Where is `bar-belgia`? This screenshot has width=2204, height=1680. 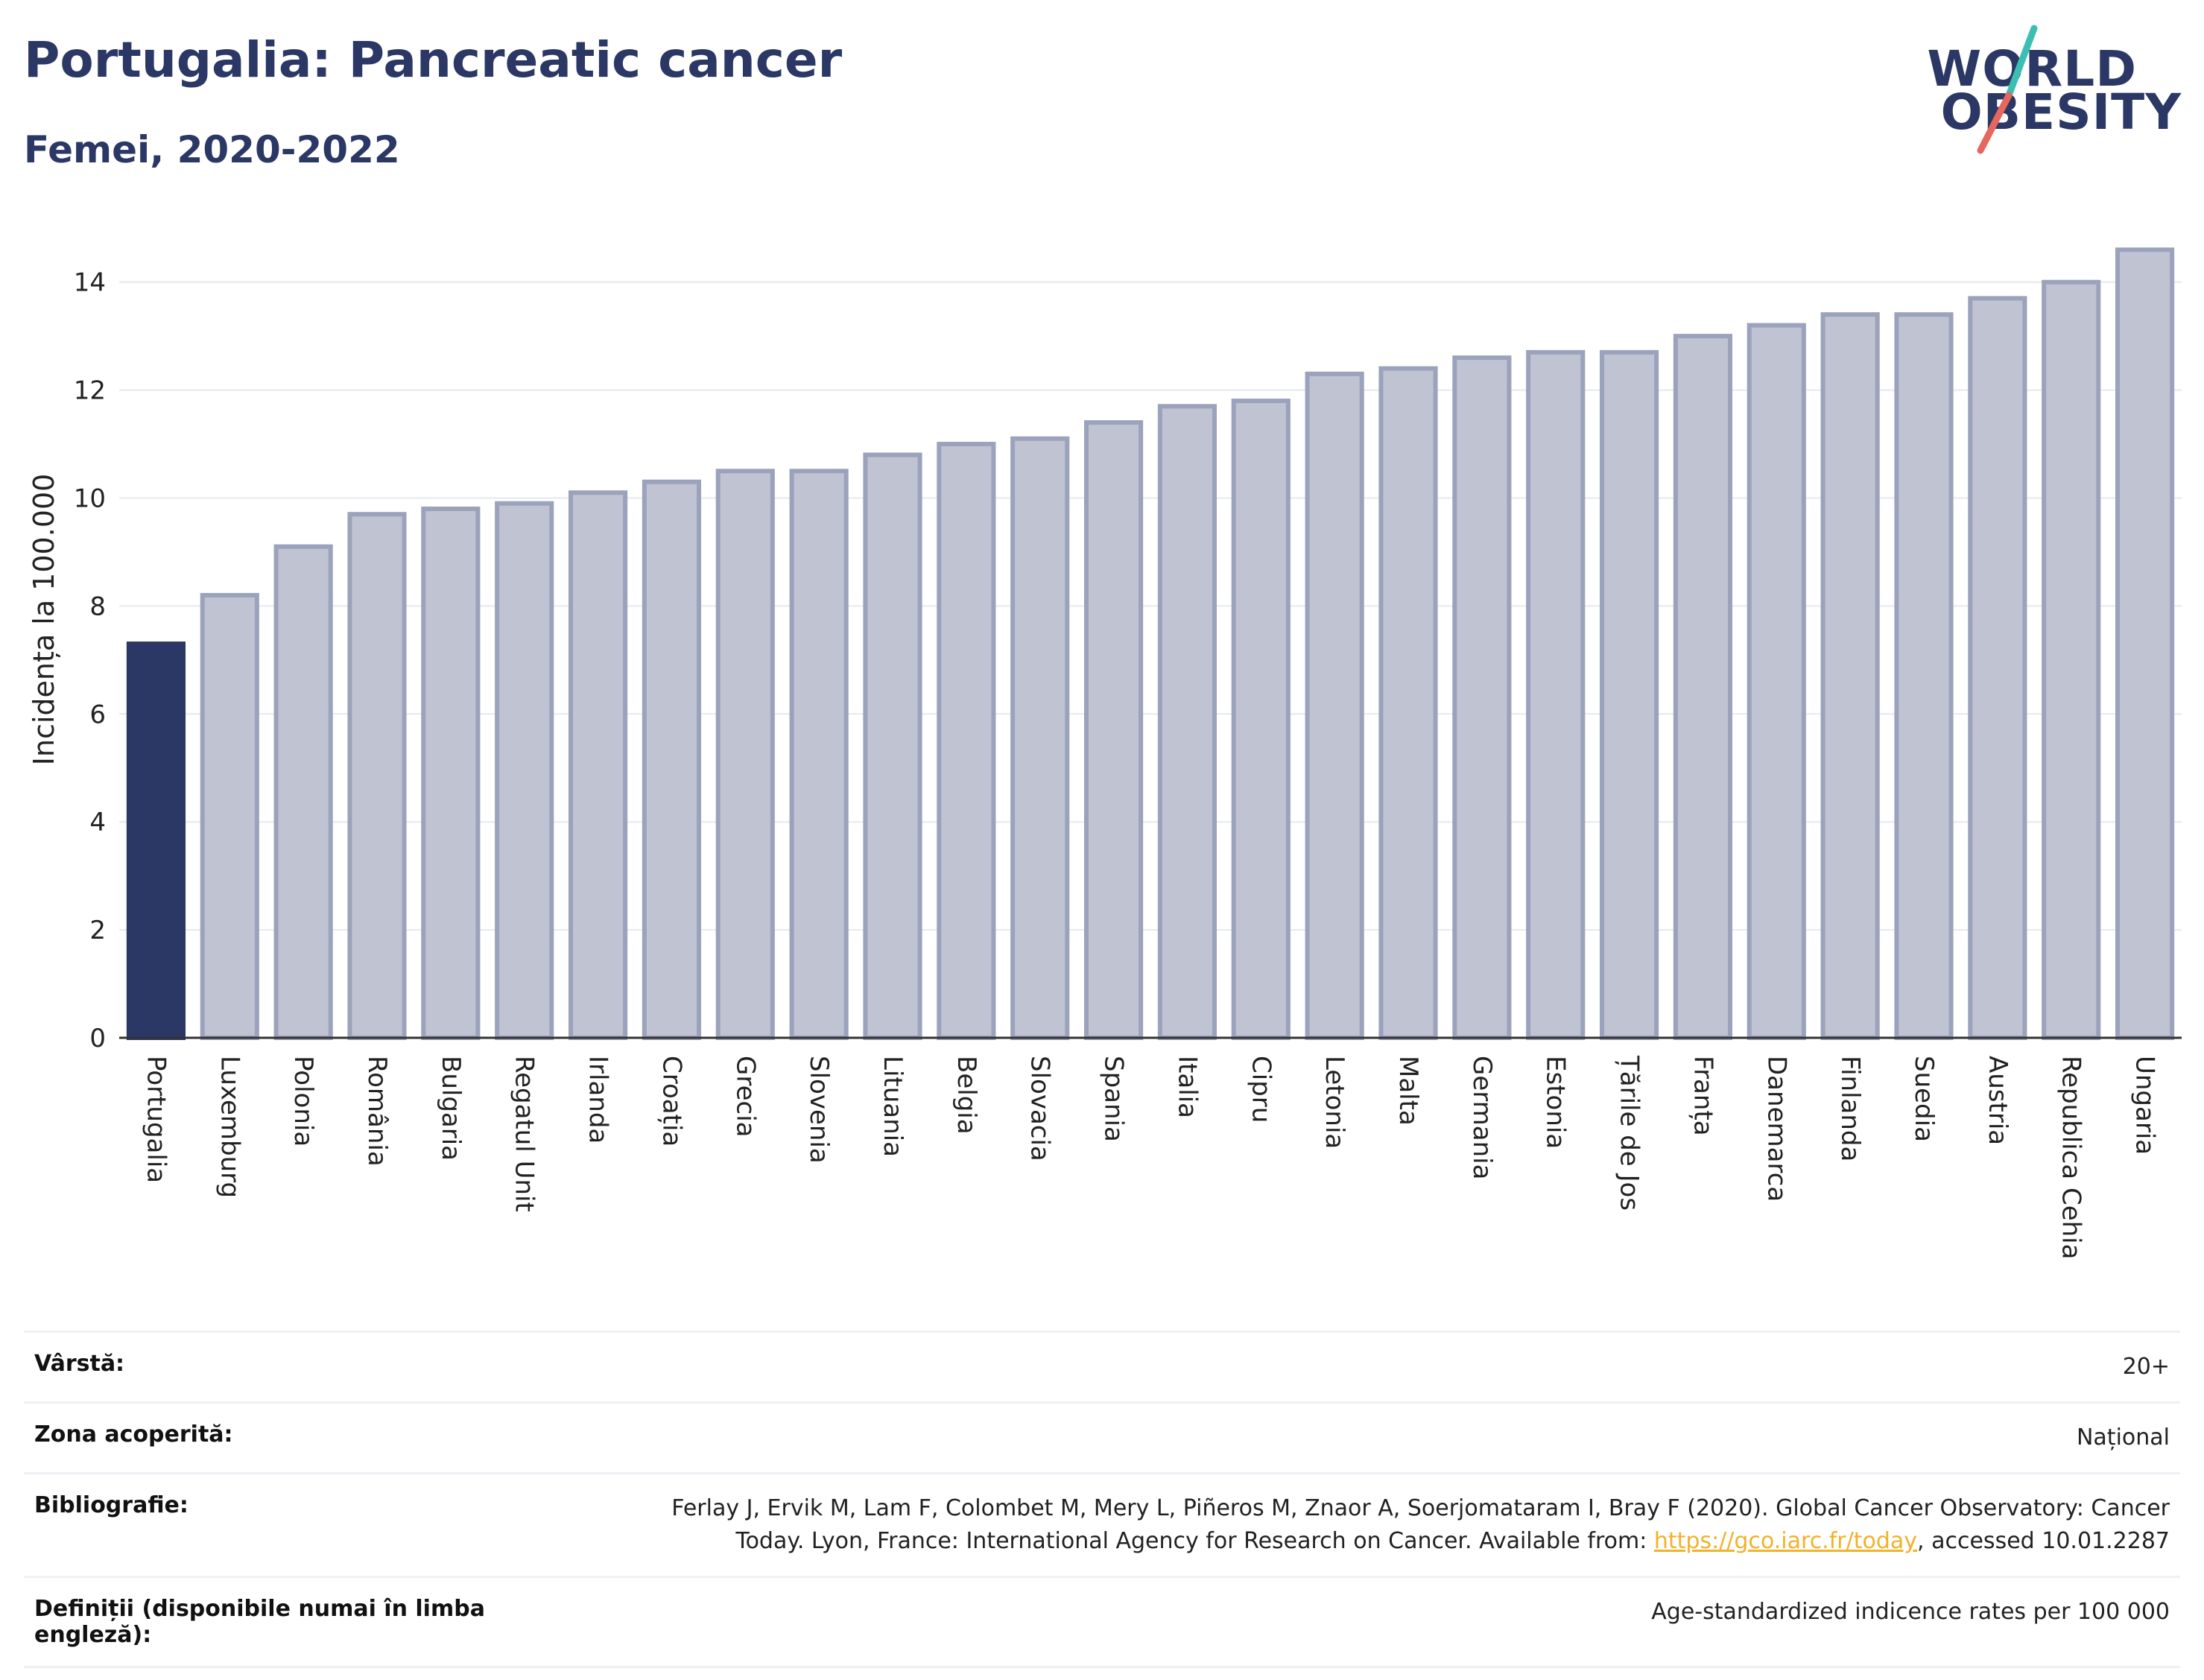
bar-belgia is located at coordinates (966, 741).